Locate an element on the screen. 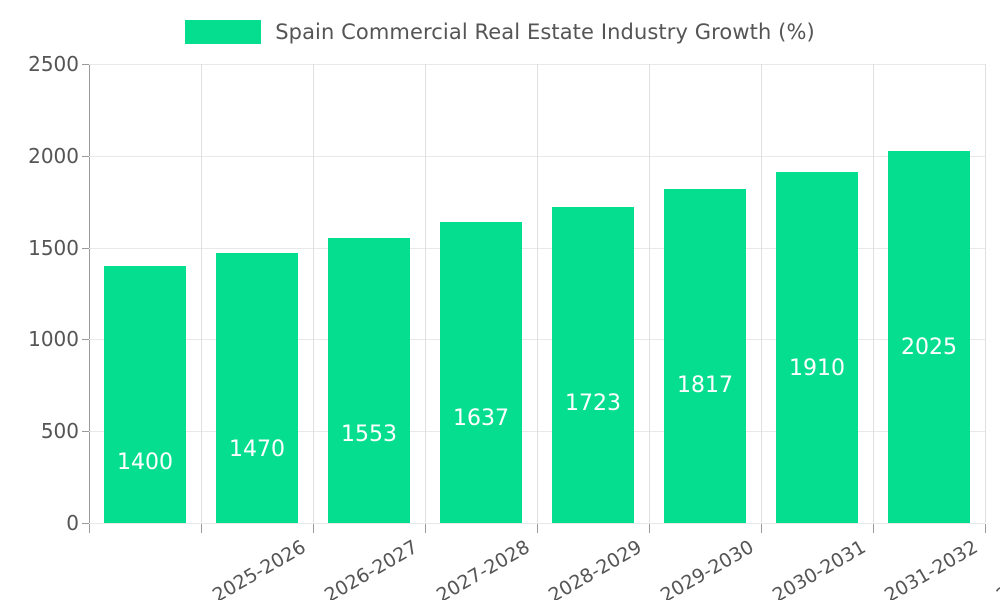 This screenshot has width=1000, height=600. y-axis-spine is located at coordinates (89, 293).